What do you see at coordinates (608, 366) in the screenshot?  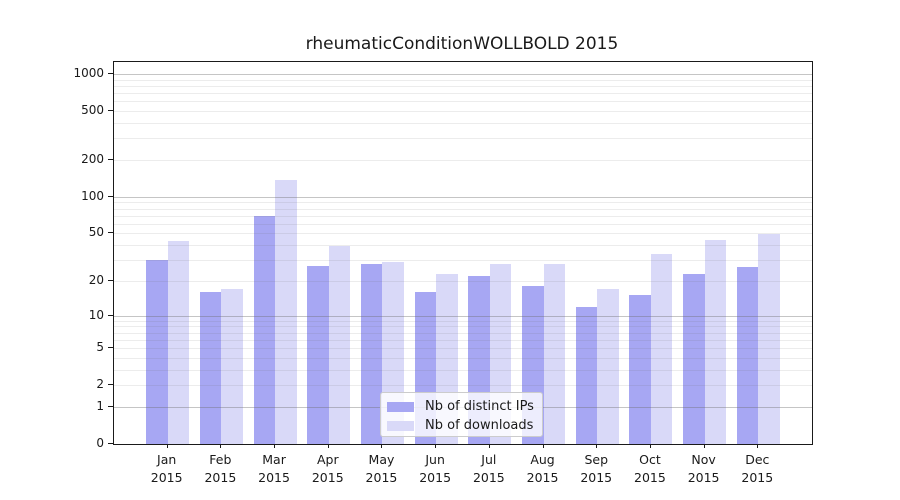 I see `bar-nb-of-downloads-sep` at bounding box center [608, 366].